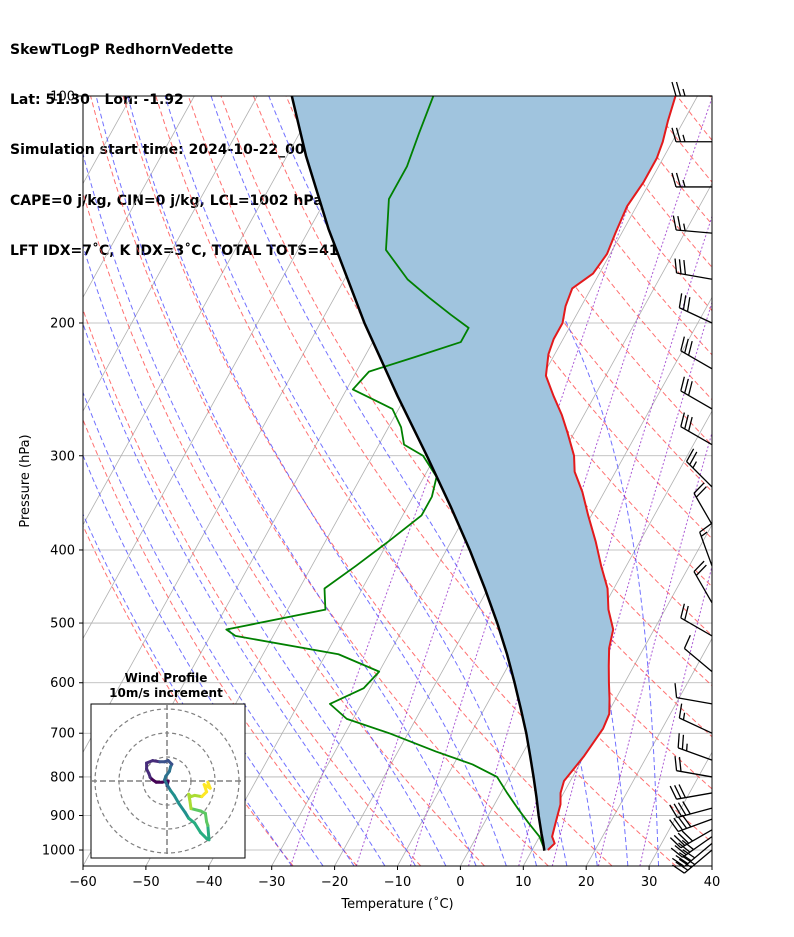 The image size is (794, 937). What do you see at coordinates (396, 904) in the screenshot?
I see `x-axis-label: Temperature (˚C)` at bounding box center [396, 904].